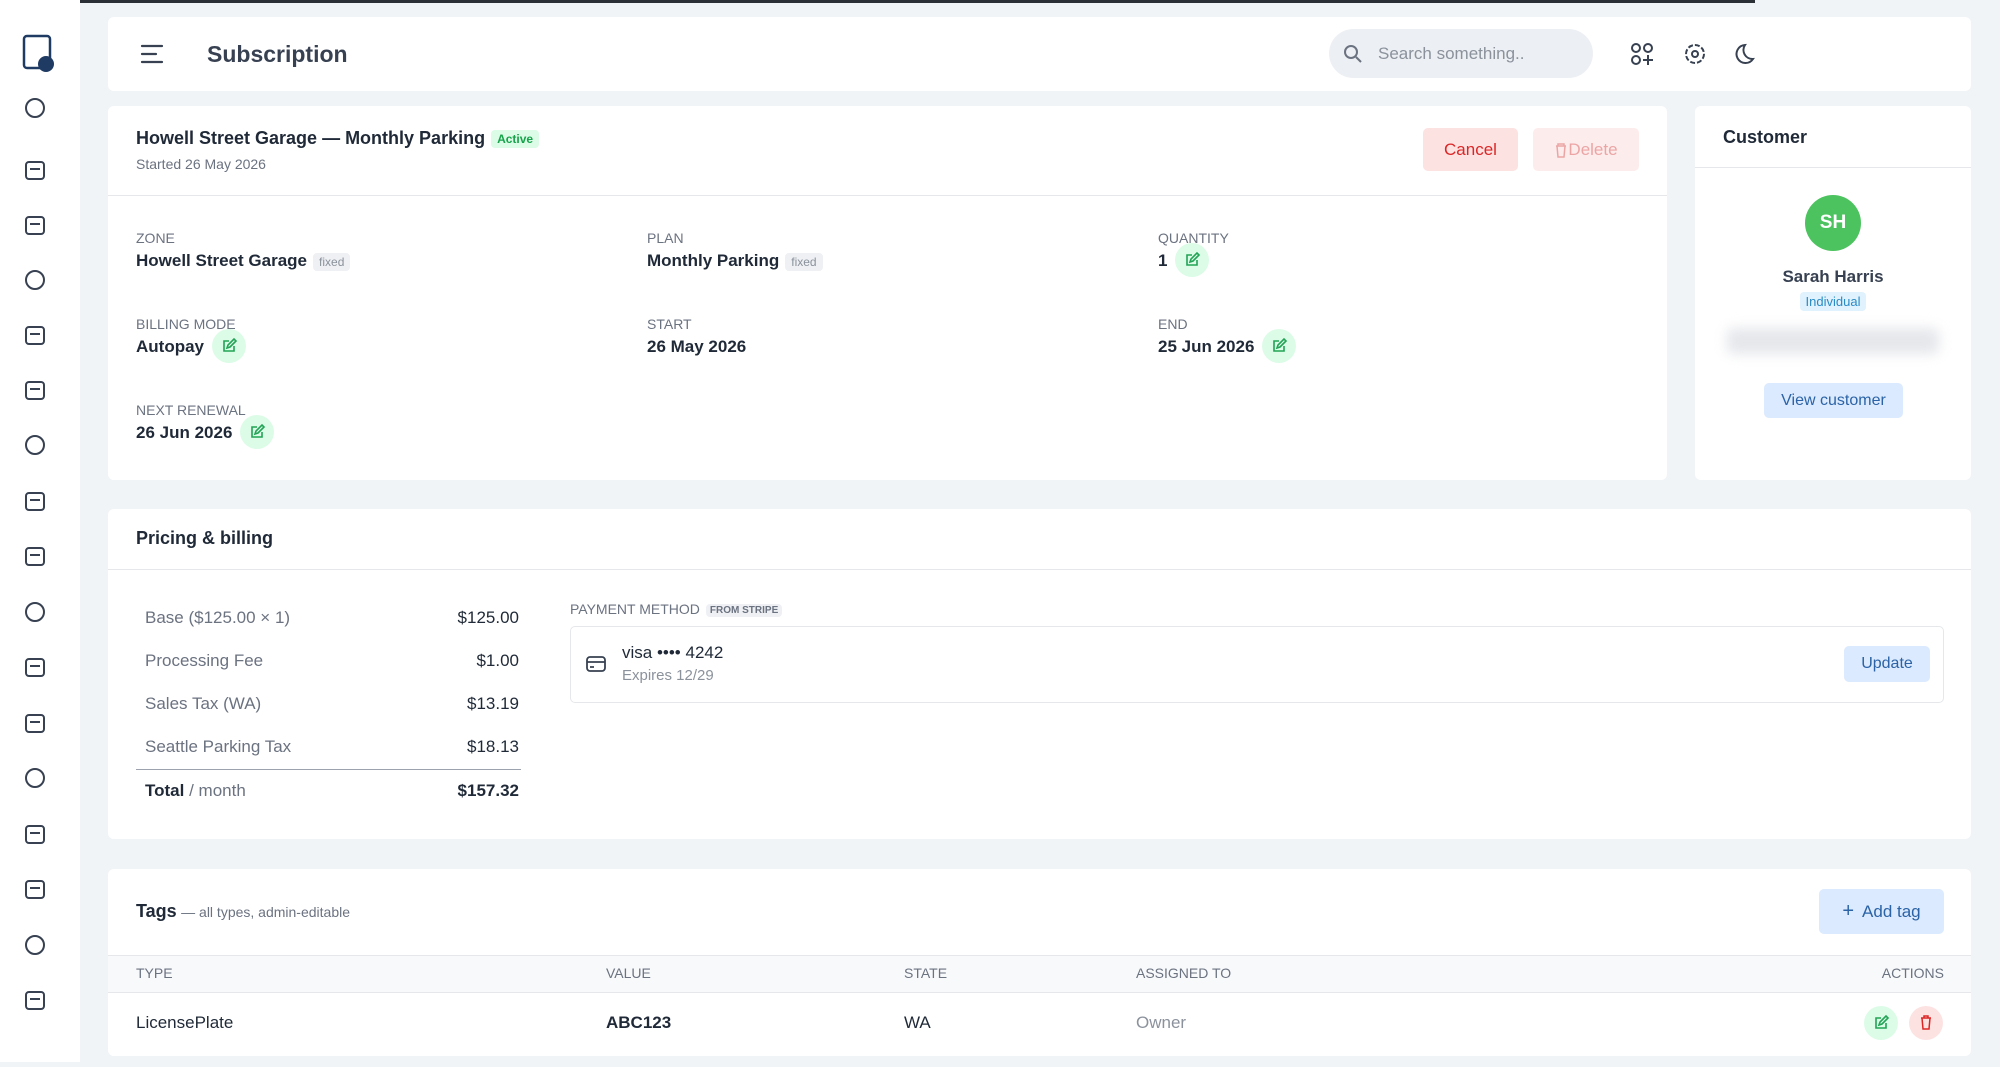 The image size is (2000, 1067). What do you see at coordinates (1470, 149) in the screenshot?
I see `cancel-button: Cancel` at bounding box center [1470, 149].